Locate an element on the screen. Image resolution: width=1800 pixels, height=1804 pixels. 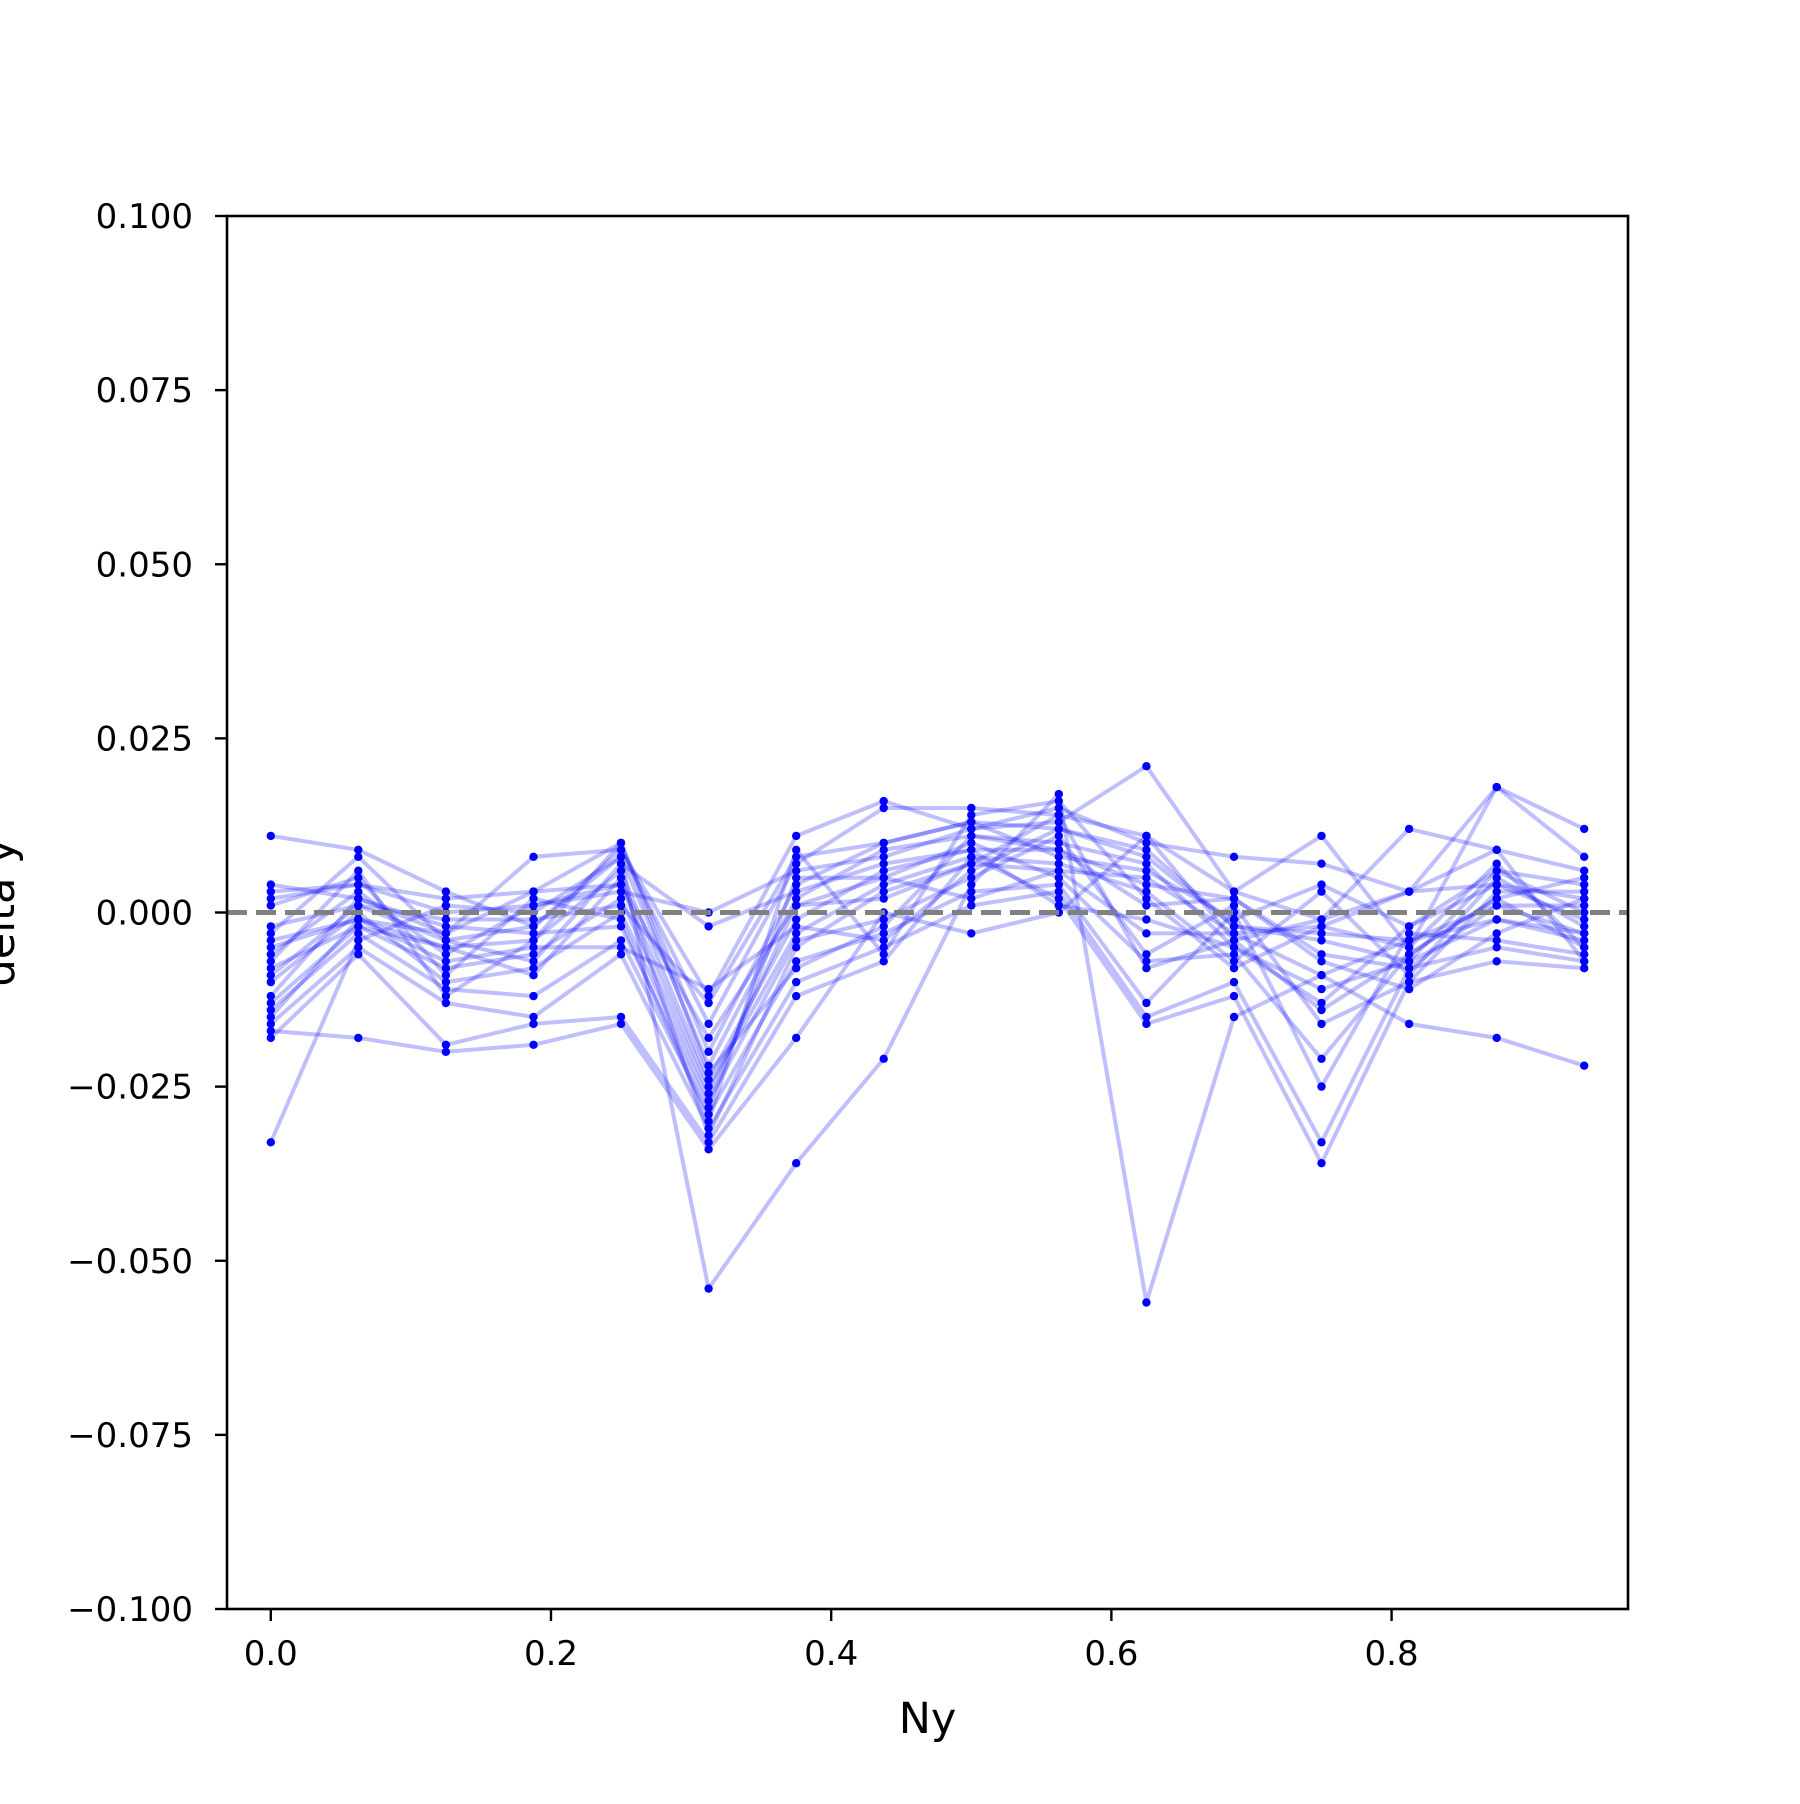
x-tick-label: 0.4 is located at coordinates (831, 1654).